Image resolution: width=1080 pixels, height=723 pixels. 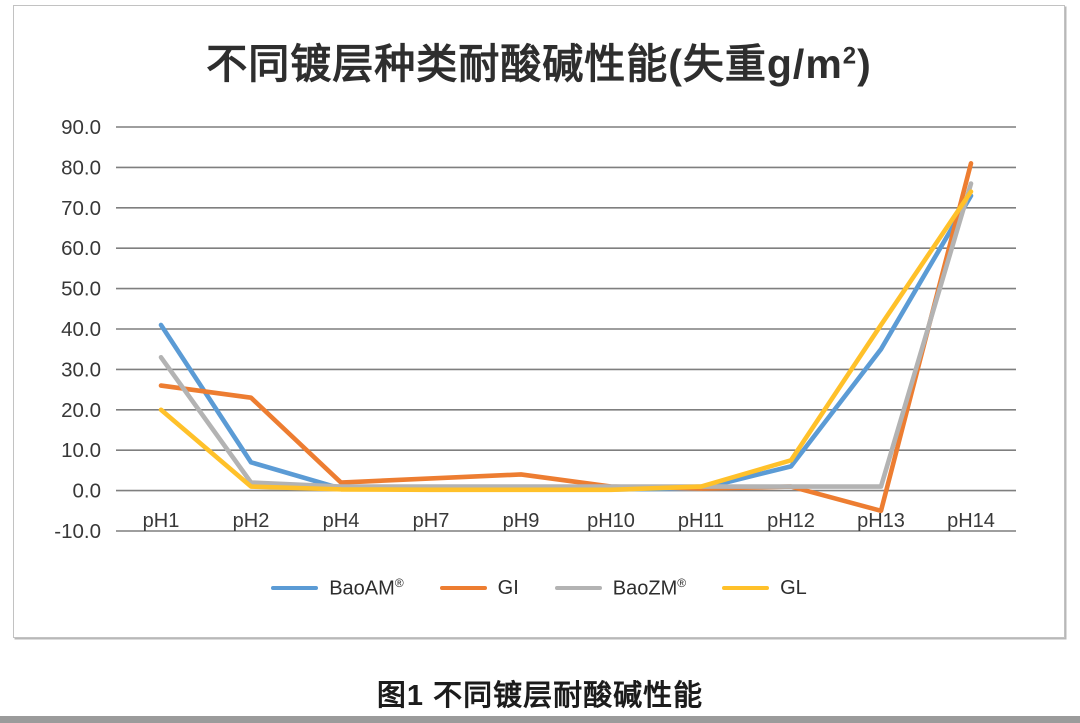 What do you see at coordinates (87, 491) in the screenshot?
I see `y-axis-tick-label: 0.0` at bounding box center [87, 491].